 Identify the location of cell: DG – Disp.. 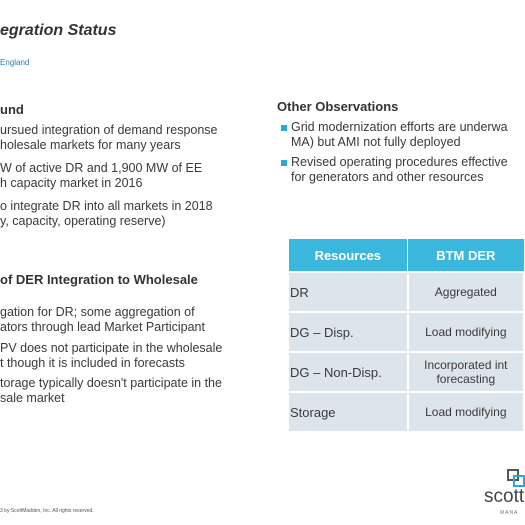
(348, 332).